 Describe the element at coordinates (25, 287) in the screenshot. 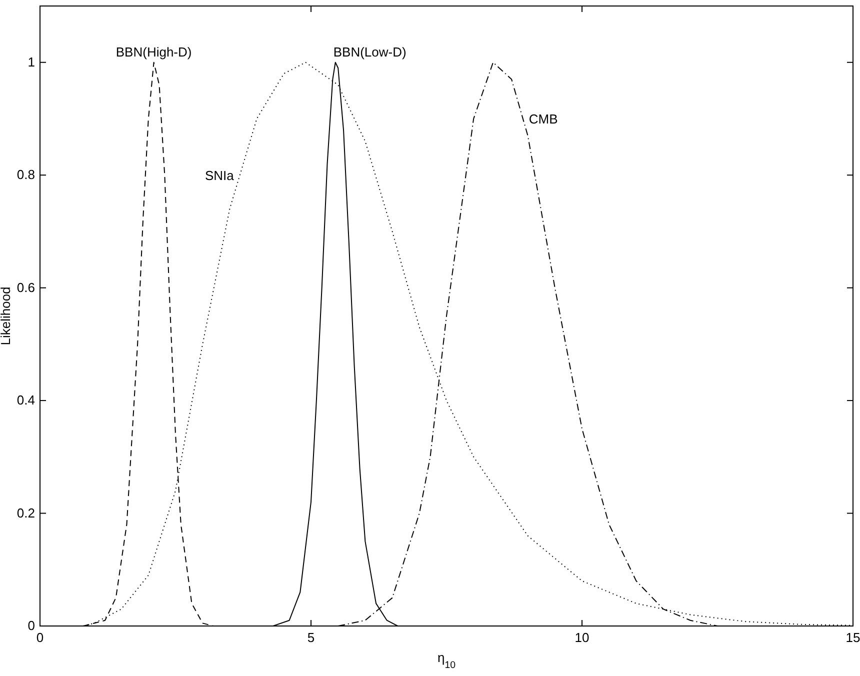

I see `y-tick-label: 0.6` at that location.